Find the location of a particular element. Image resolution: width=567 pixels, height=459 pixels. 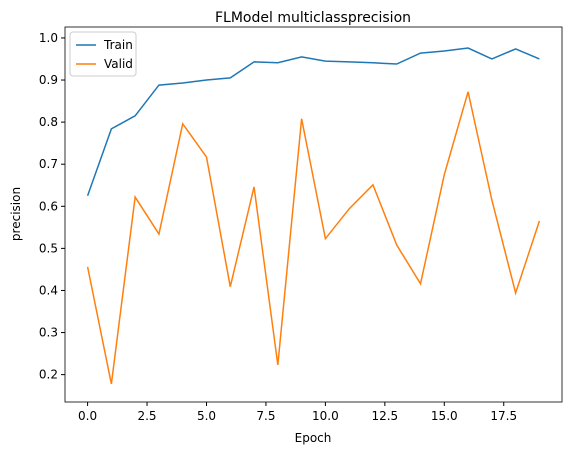

x-tick-label: 2.5 is located at coordinates (146, 416).